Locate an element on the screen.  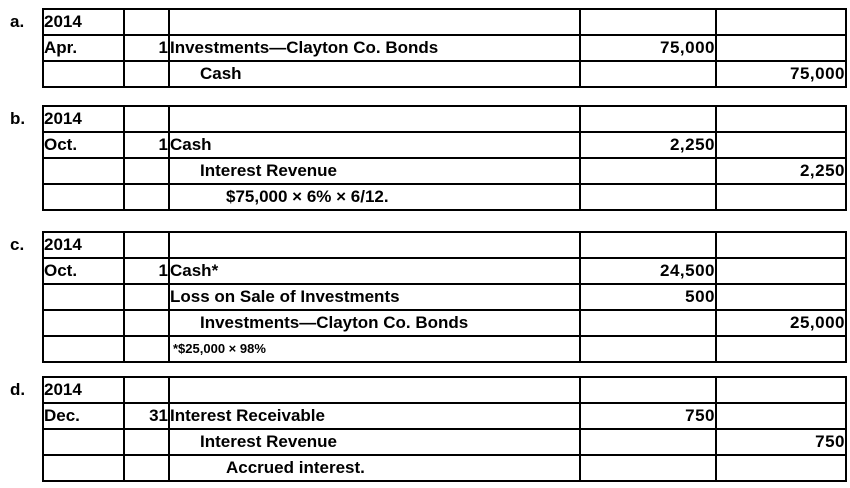
account-title-cell: $75,000 × 6% × 6/12. is located at coordinates (374, 197).